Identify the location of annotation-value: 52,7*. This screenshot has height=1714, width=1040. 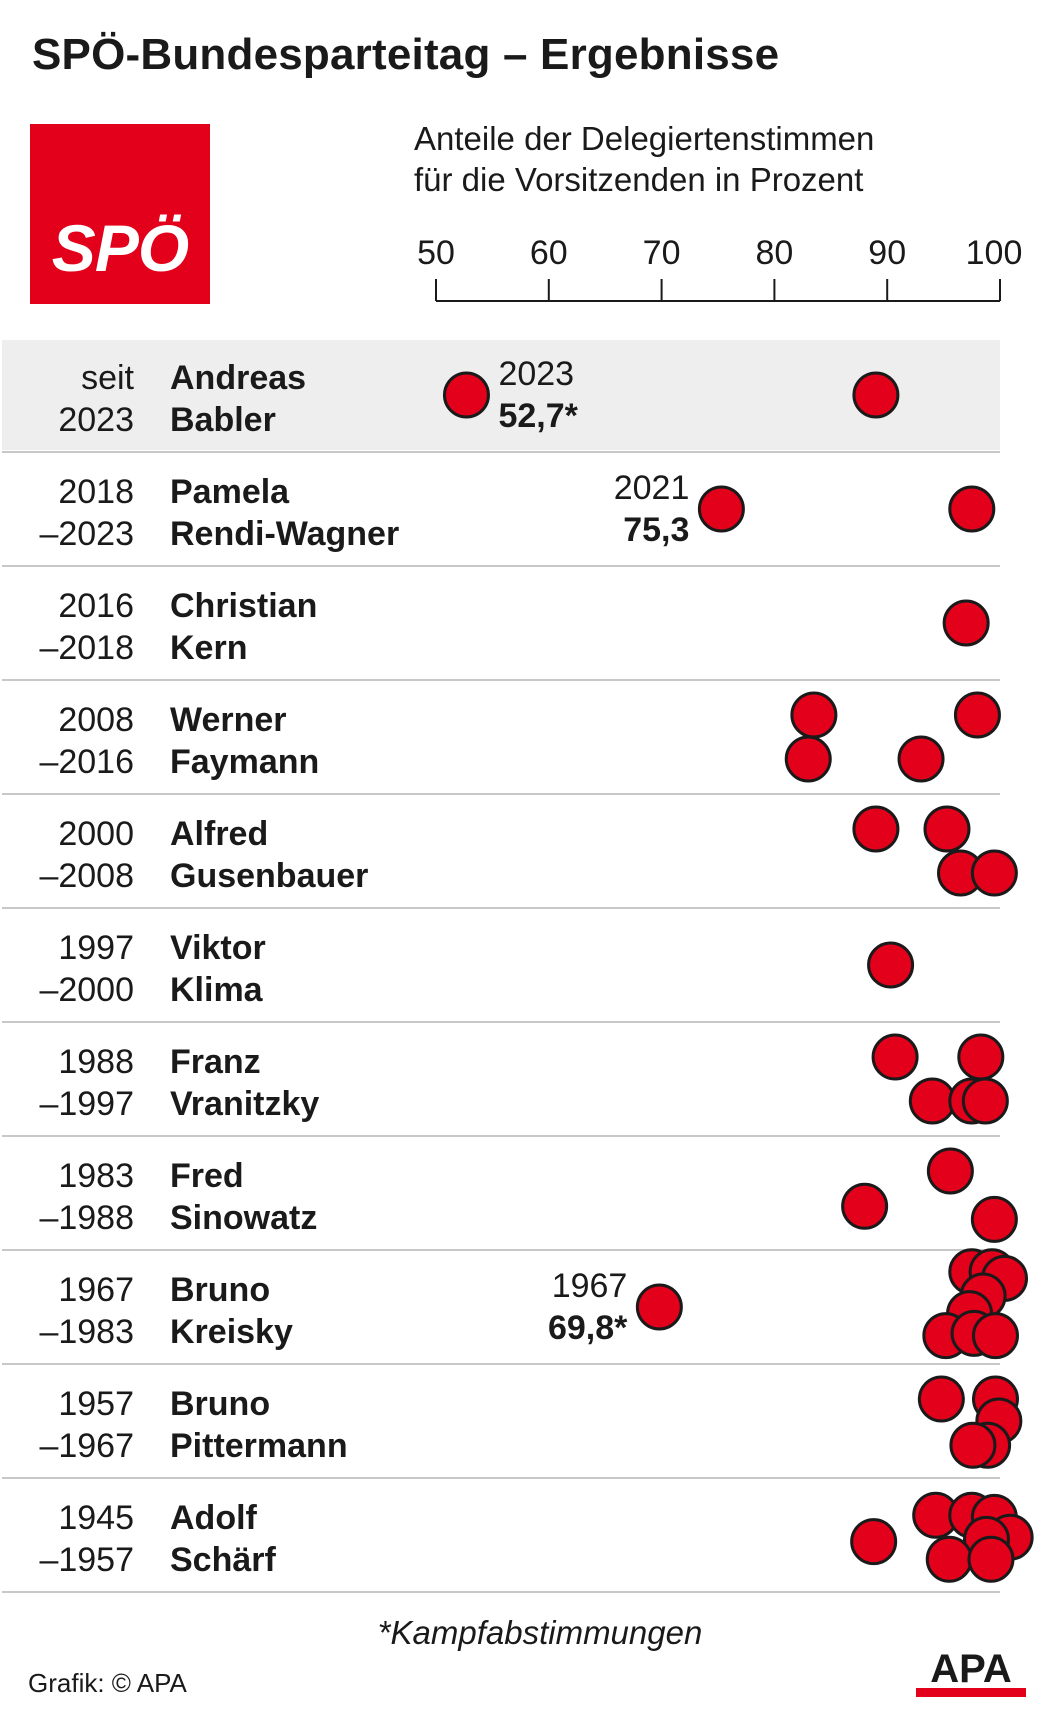
(538, 416).